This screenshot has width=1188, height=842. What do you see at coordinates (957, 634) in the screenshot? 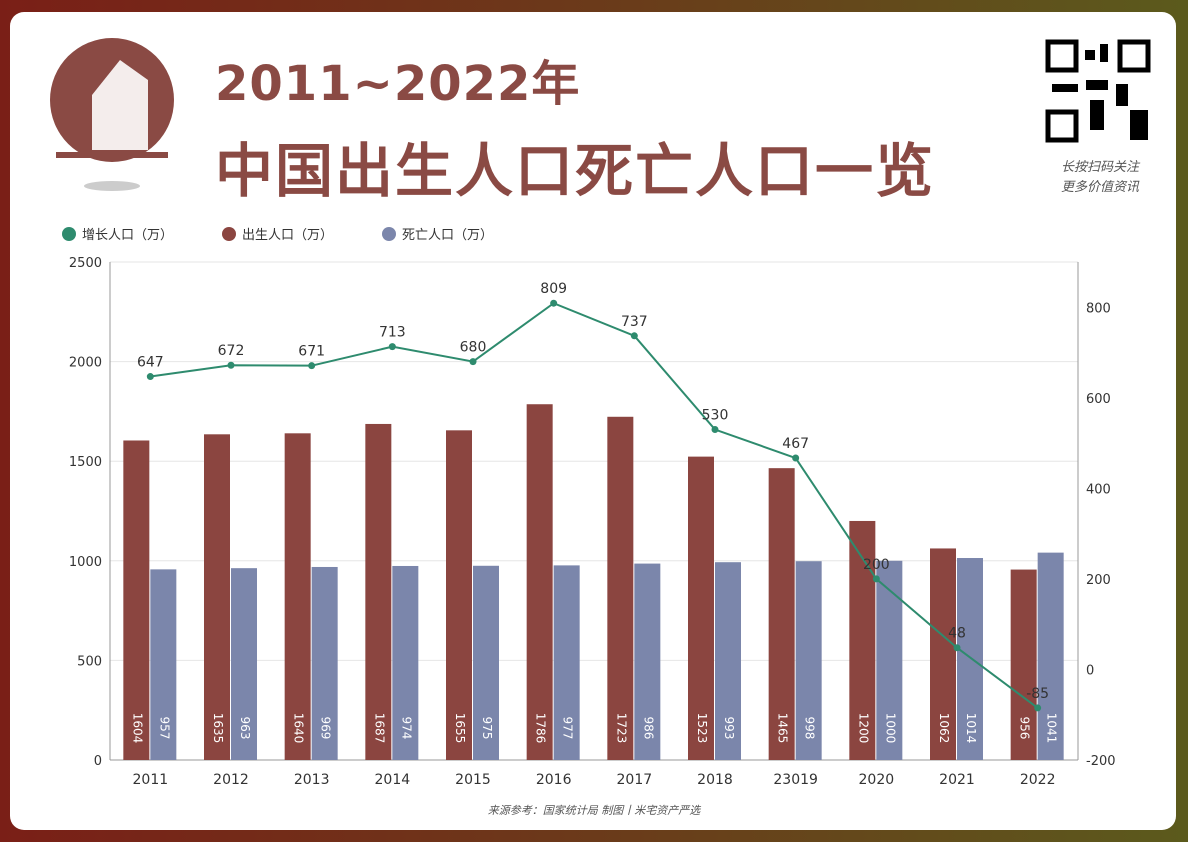
I see `growth-data-label: 48` at bounding box center [957, 634].